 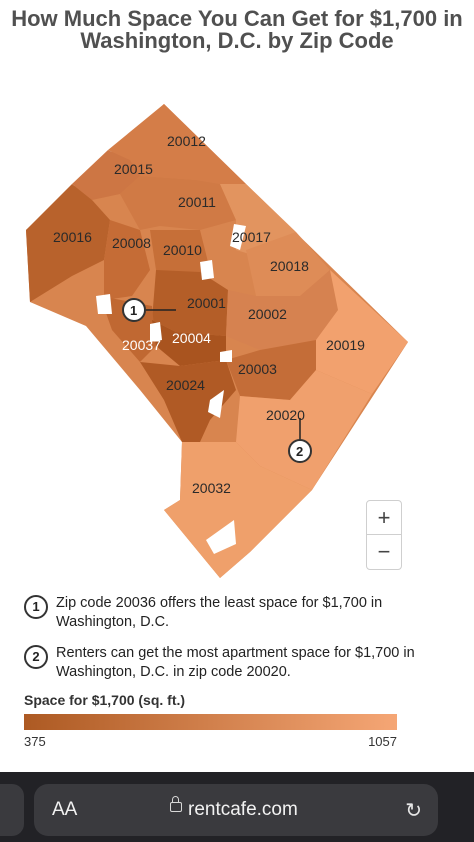 What do you see at coordinates (149, 310) in the screenshot?
I see `annotation-marker-1: 1` at bounding box center [149, 310].